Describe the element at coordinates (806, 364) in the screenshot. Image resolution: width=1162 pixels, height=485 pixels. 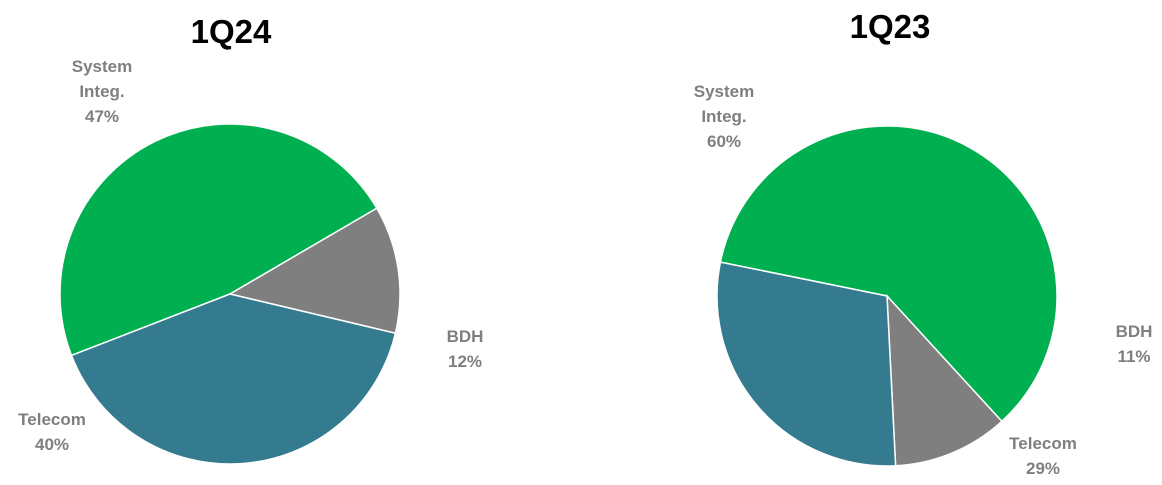
I see `pie-slice-1q23-telecom` at that location.